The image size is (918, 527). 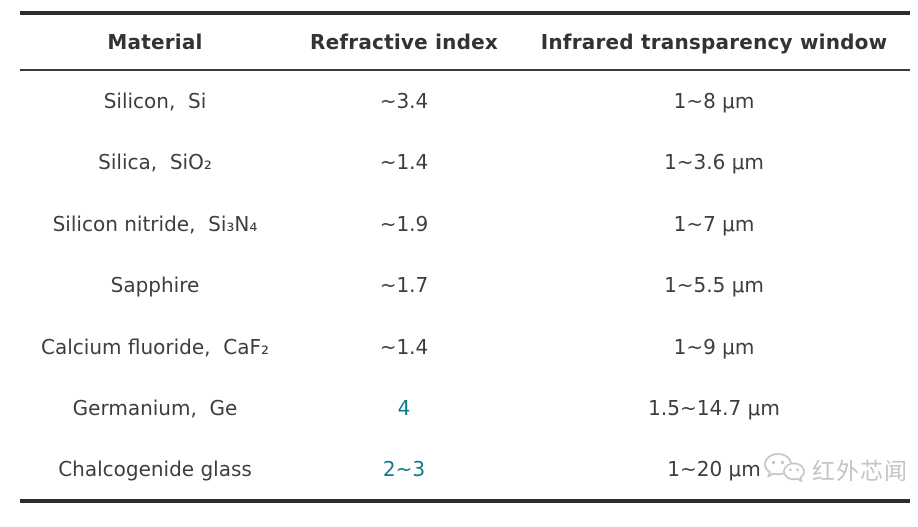 What do you see at coordinates (404, 42) in the screenshot?
I see `col-header-refractive-index: Refractive index` at bounding box center [404, 42].